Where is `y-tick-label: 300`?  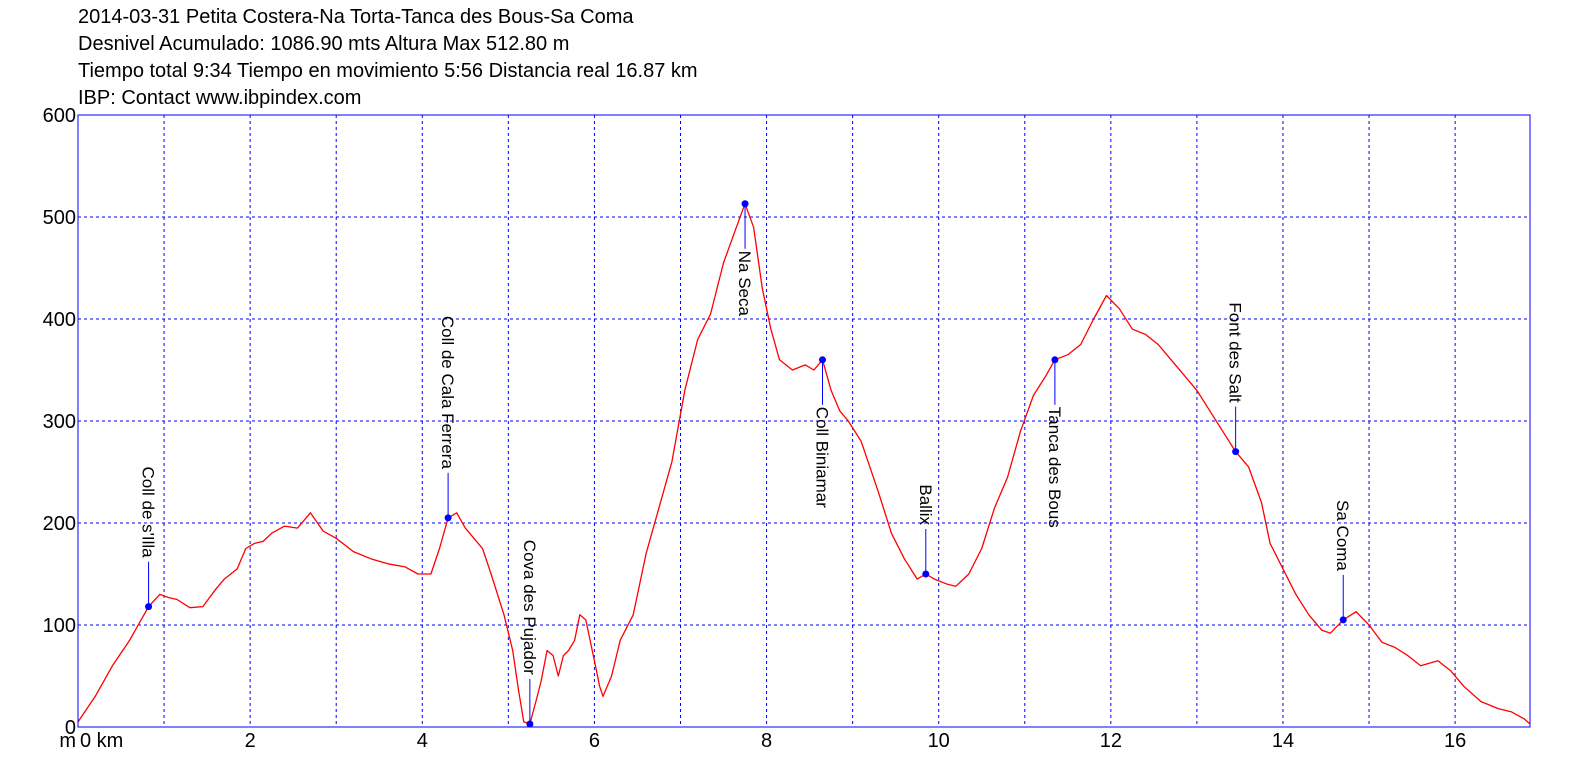
y-tick-label: 300 is located at coordinates (59, 422).